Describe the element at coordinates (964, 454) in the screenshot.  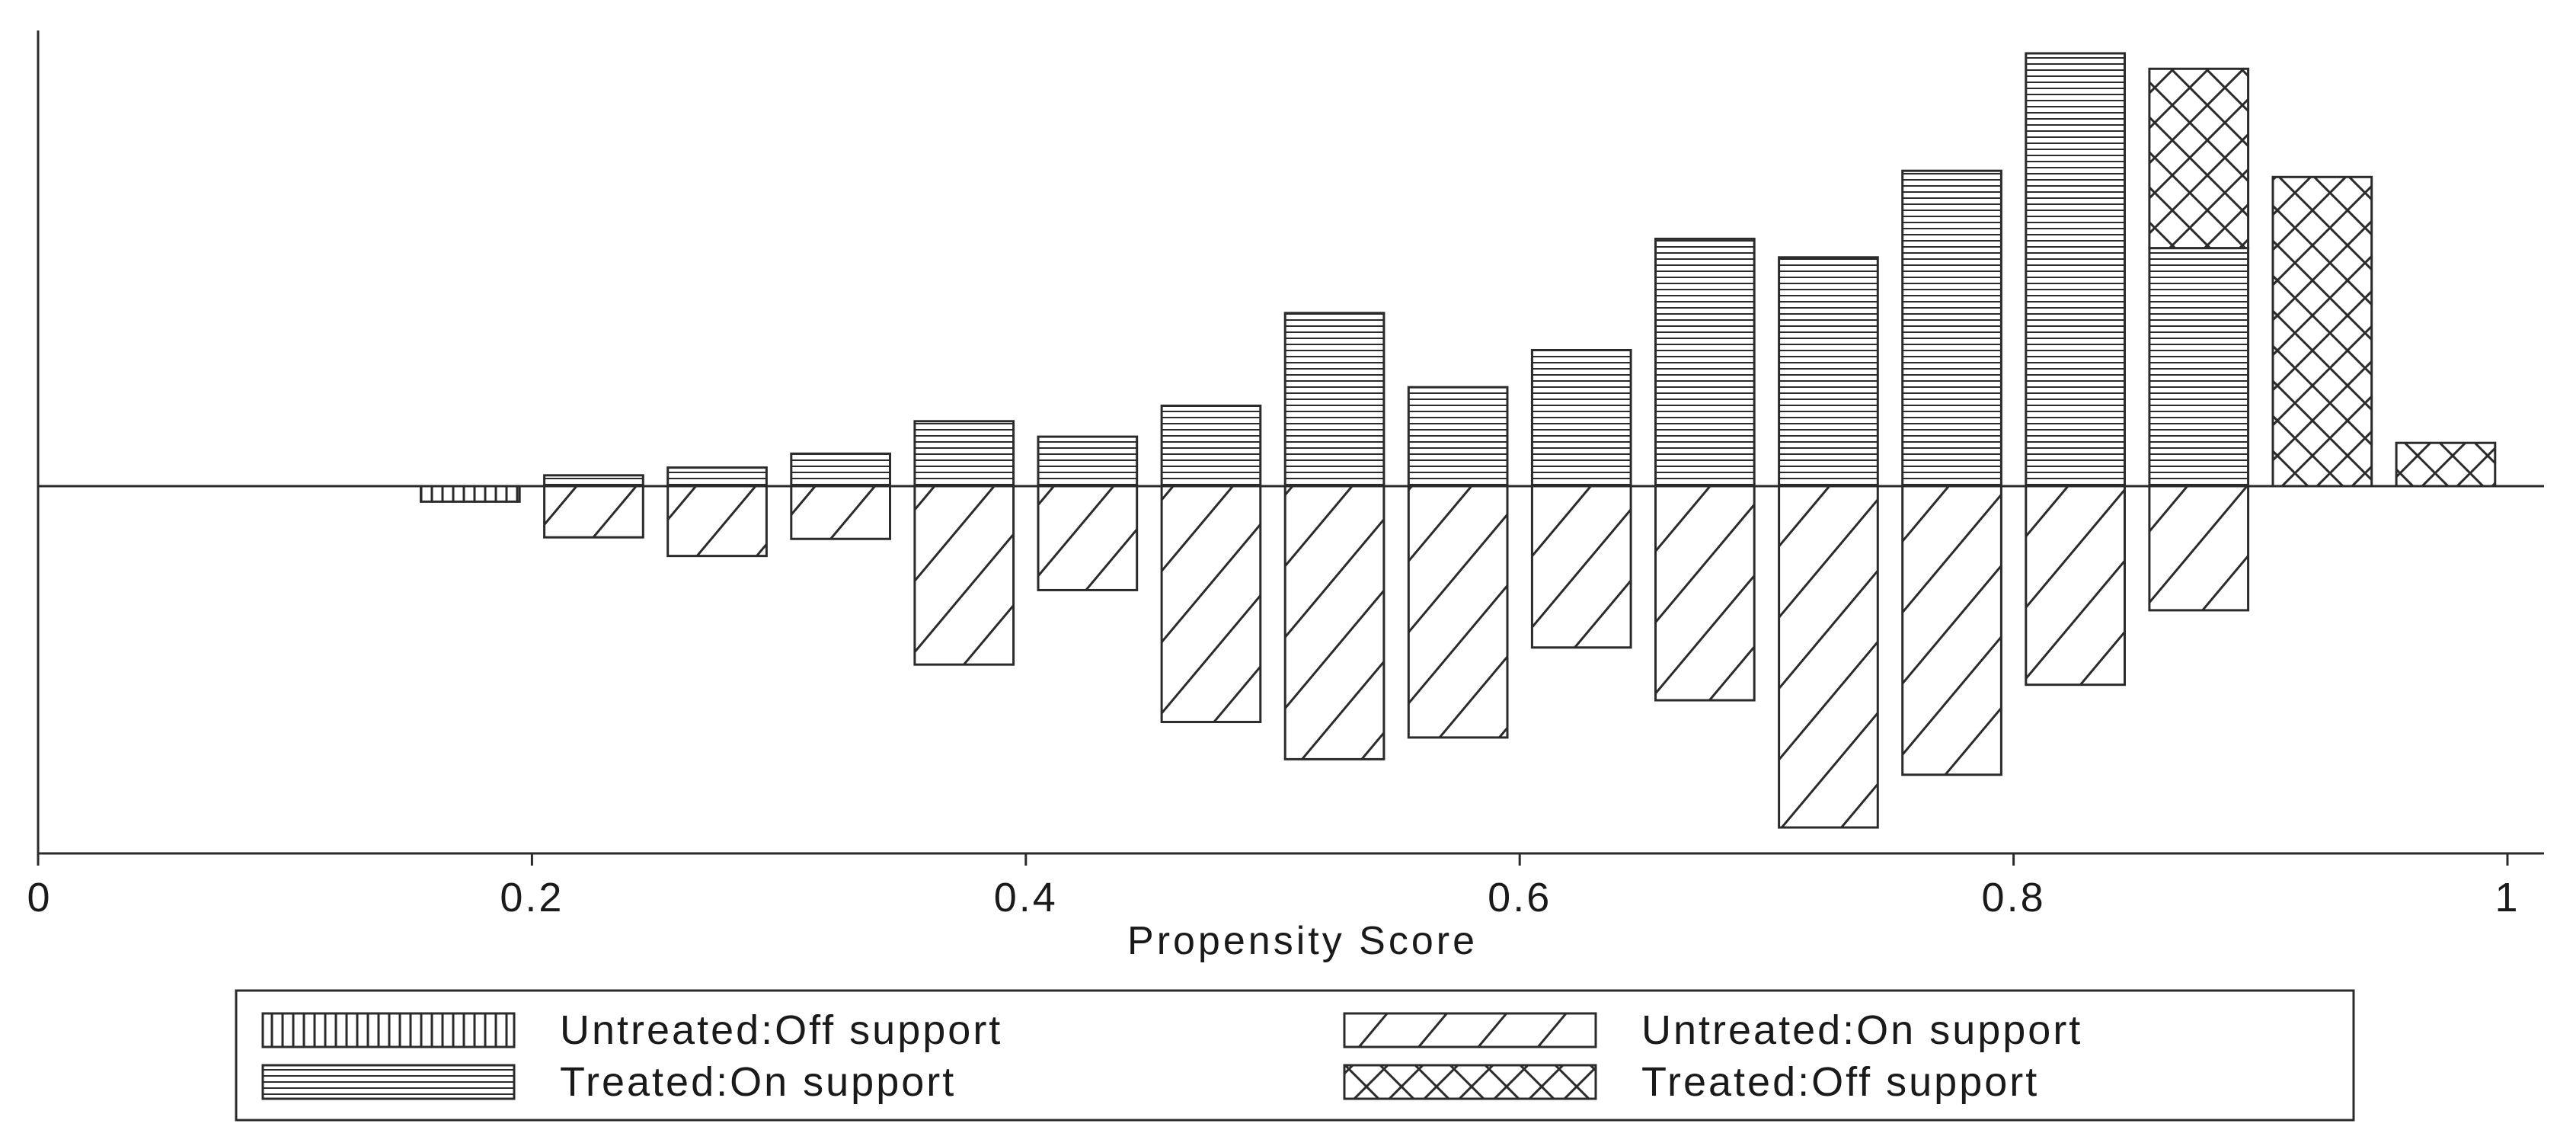
I see `bar-treated-on-support-0.375` at that location.